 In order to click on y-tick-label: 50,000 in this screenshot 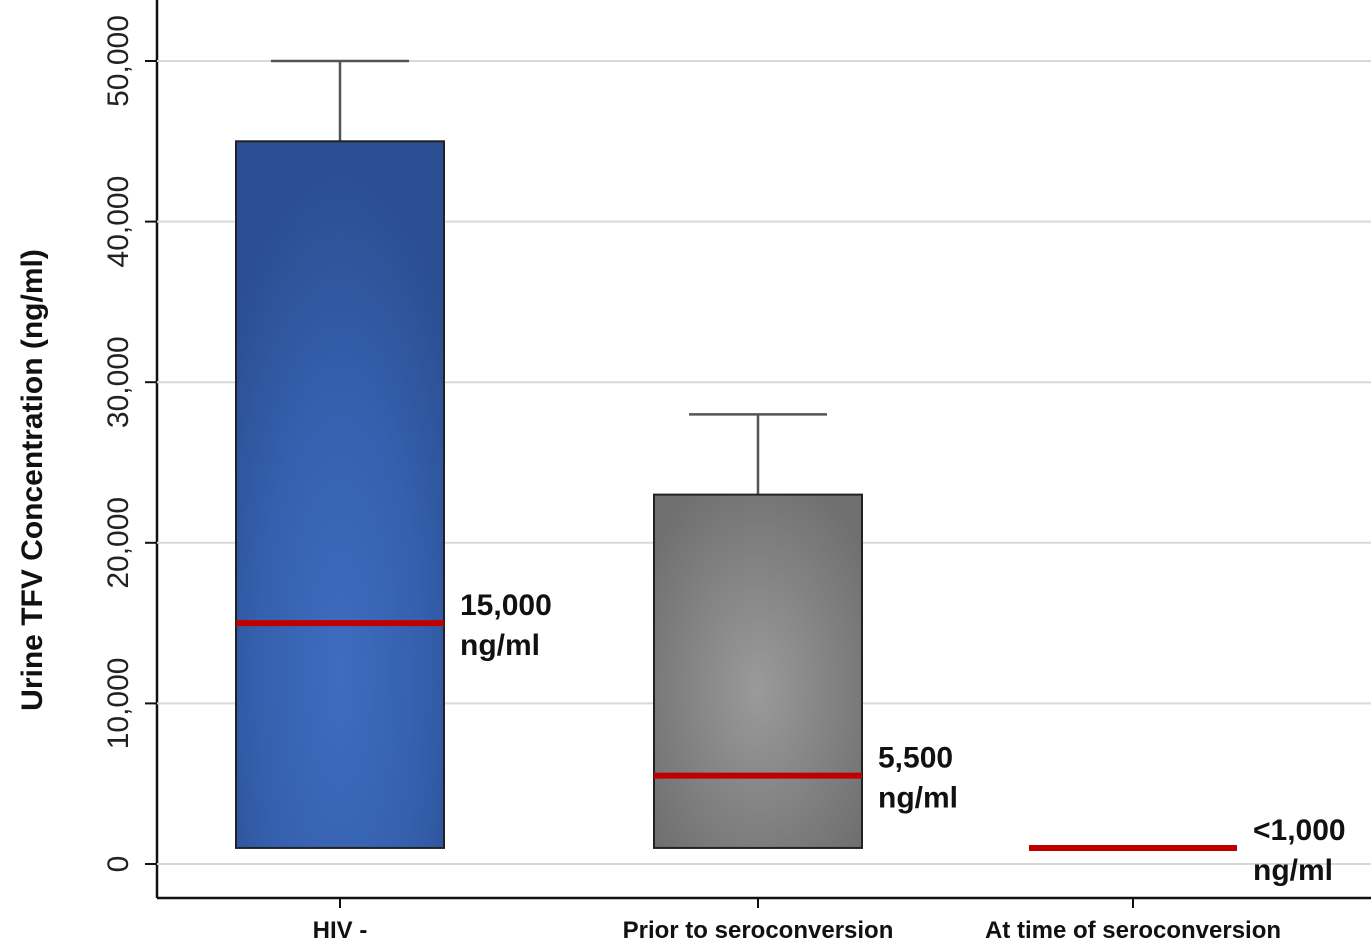, I will do `click(118, 61)`.